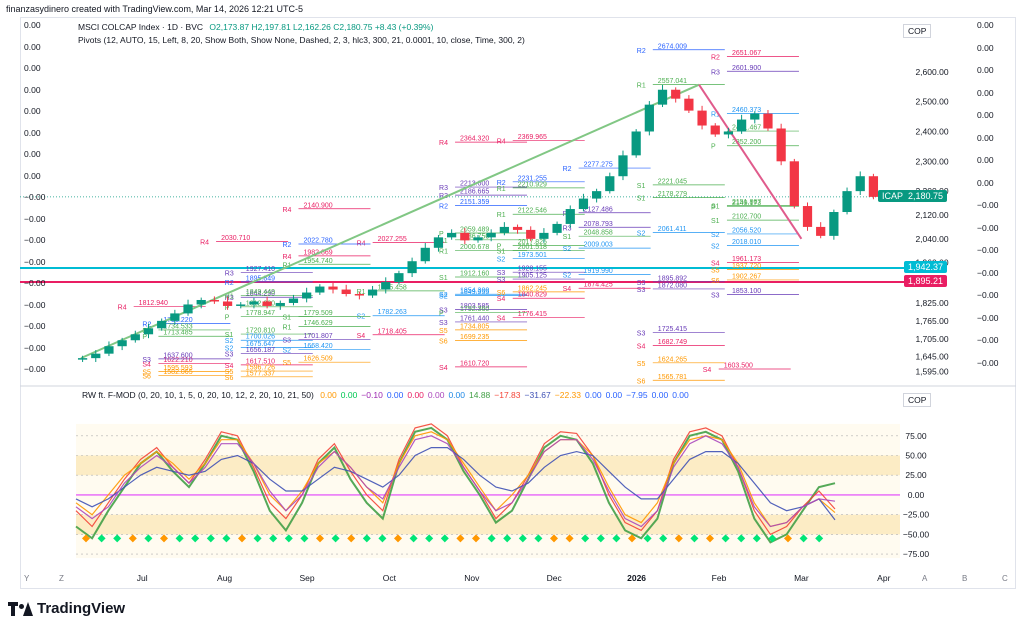 This screenshot has width=1024, height=629. Describe the element at coordinates (317, 359) in the screenshot. I see `pivot-level-value: 1626.509` at that location.